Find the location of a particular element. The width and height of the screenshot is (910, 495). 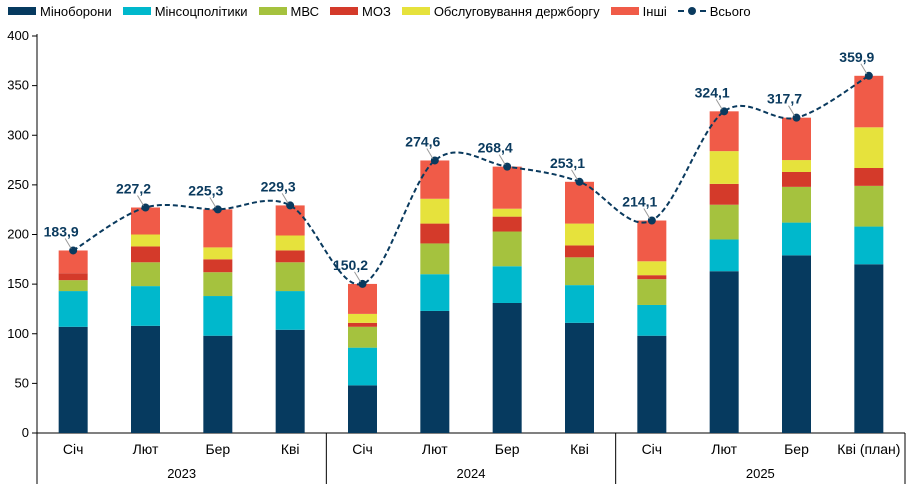

legend-label: Міноборони is located at coordinates (76, 11).